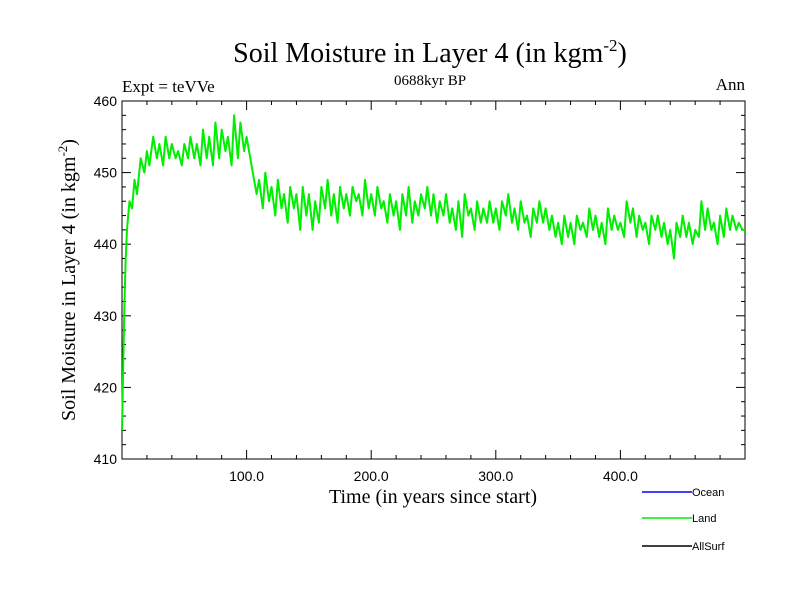 Image resolution: width=800 pixels, height=600 pixels. I want to click on legend-label-allsurf: AllSurf, so click(708, 547).